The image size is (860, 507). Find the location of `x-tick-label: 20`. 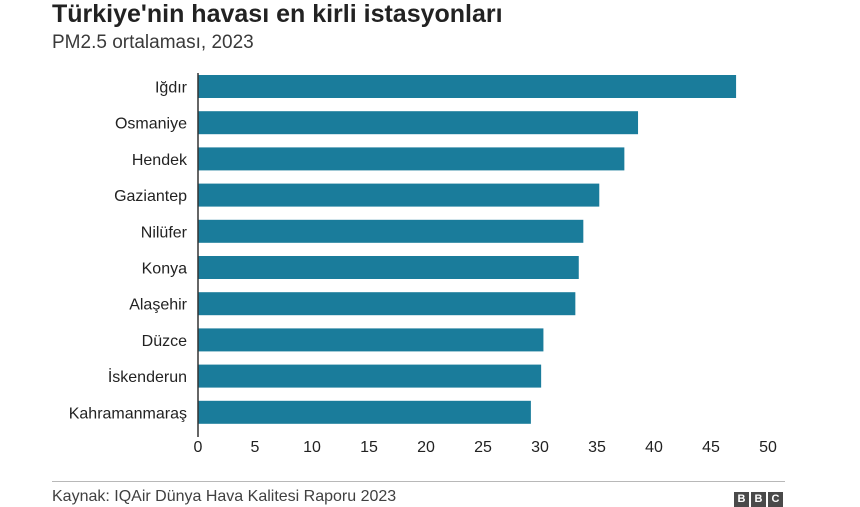

x-tick-label: 20 is located at coordinates (426, 447).